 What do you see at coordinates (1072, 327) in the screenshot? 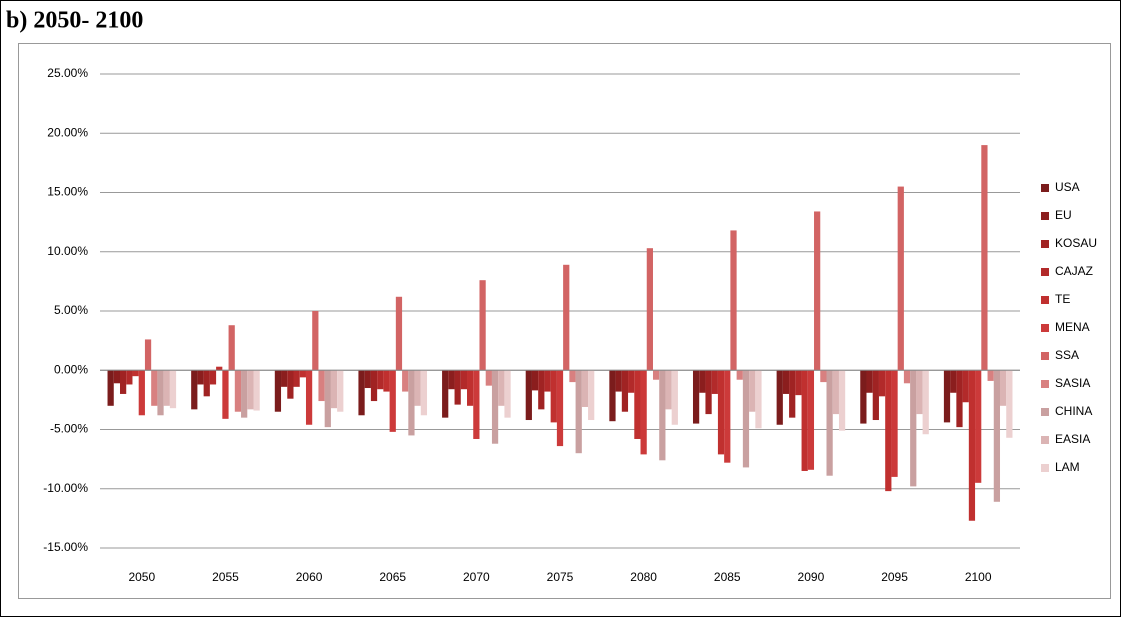
I see `legend-label: MENA` at bounding box center [1072, 327].